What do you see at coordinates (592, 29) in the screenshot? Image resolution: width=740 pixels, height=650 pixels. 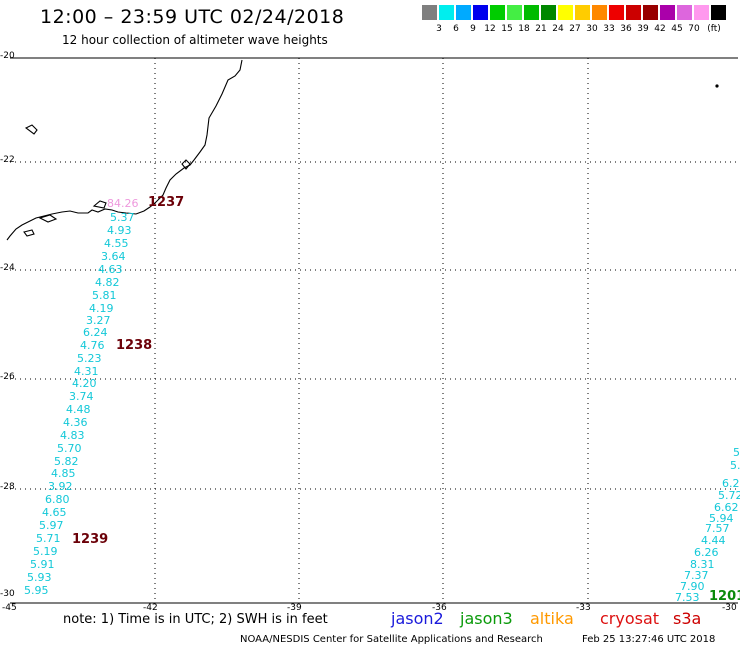 I see `legend-label: 30` at bounding box center [592, 29].